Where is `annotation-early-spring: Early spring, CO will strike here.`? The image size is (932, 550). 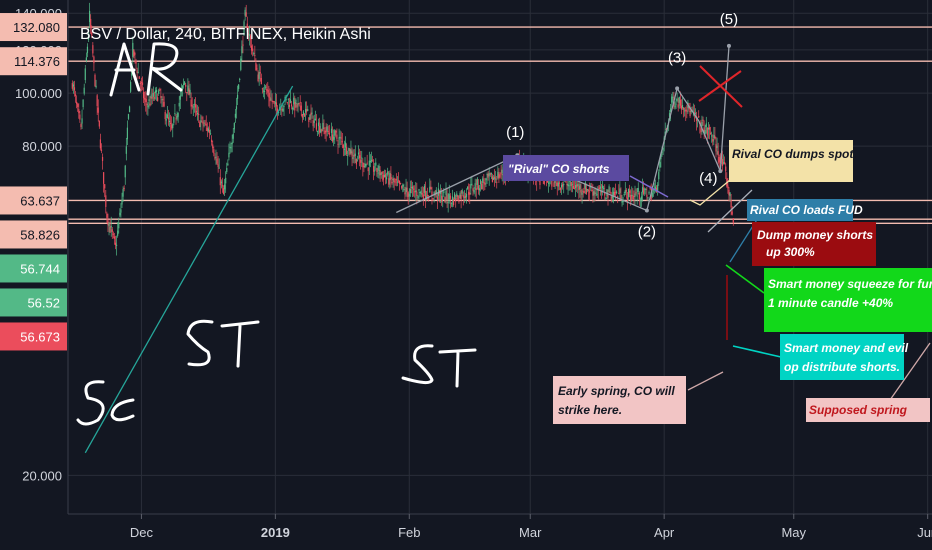 annotation-early-spring: Early spring, CO will strike here. is located at coordinates (619, 400).